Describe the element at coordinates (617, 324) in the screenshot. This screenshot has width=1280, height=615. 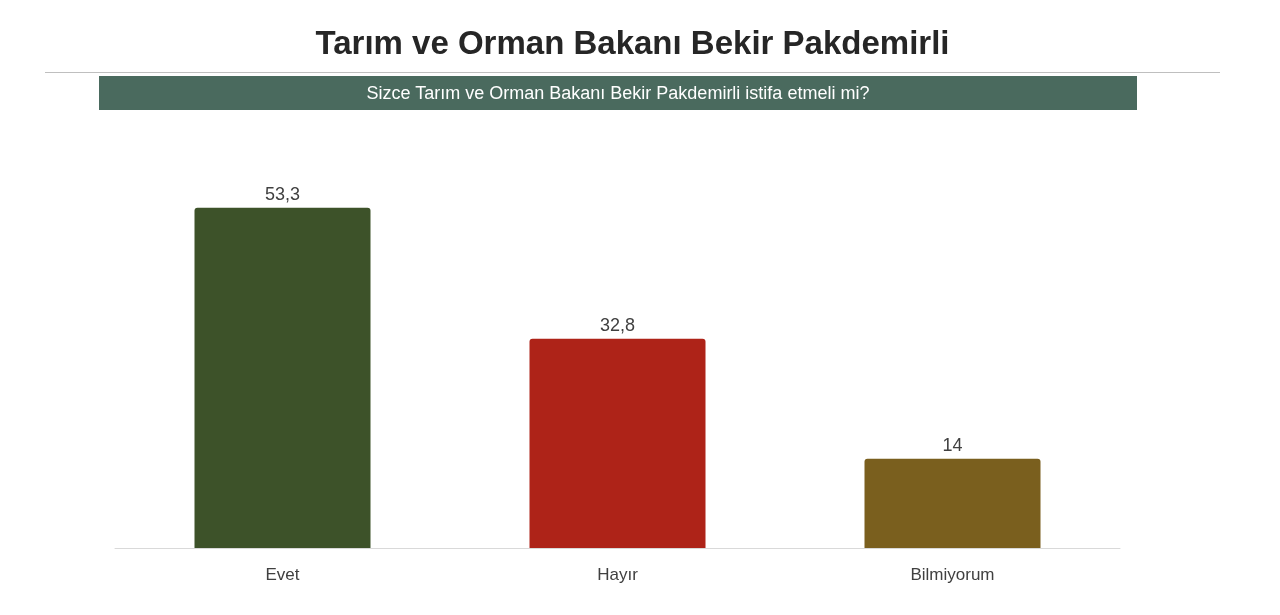
I see `data-label: 32,8` at that location.